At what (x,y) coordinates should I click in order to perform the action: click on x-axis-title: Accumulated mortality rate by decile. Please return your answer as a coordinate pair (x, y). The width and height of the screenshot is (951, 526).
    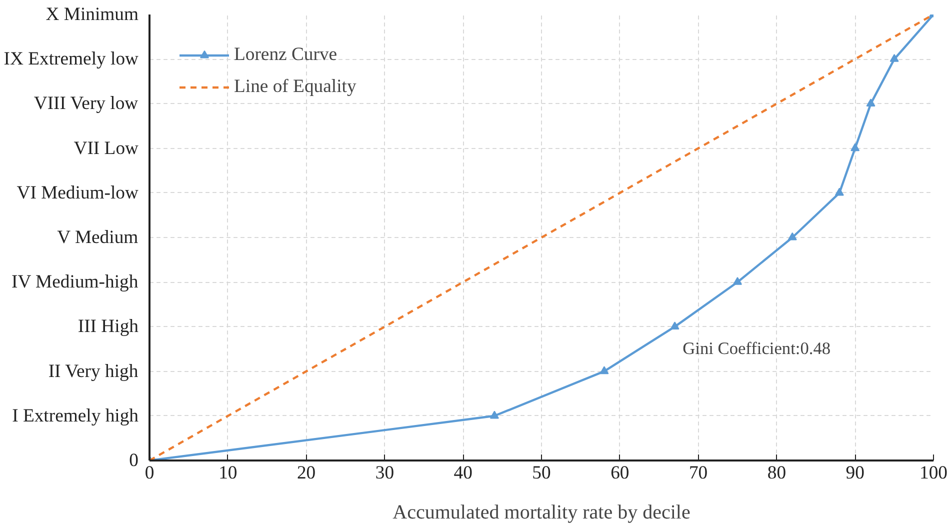
    Looking at the image, I should click on (541, 513).